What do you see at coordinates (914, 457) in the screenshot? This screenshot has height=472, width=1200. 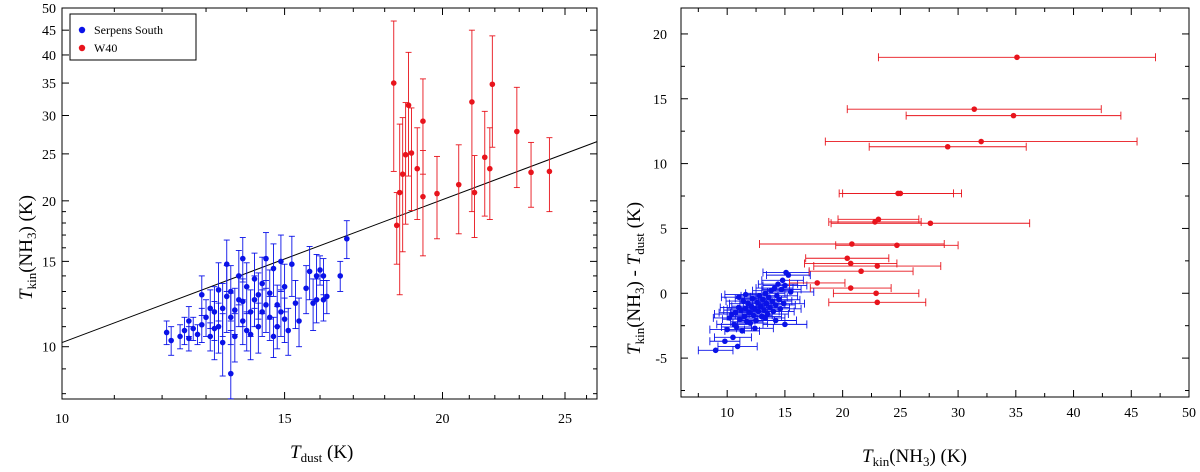 I see `right-x-axis-label: Tkin(NH3) (K)` at bounding box center [914, 457].